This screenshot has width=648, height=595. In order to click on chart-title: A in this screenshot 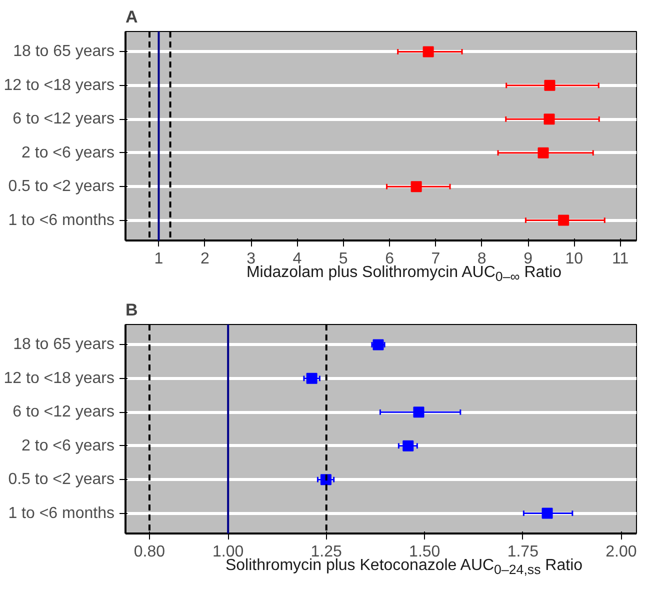, I will do `click(132, 17)`.